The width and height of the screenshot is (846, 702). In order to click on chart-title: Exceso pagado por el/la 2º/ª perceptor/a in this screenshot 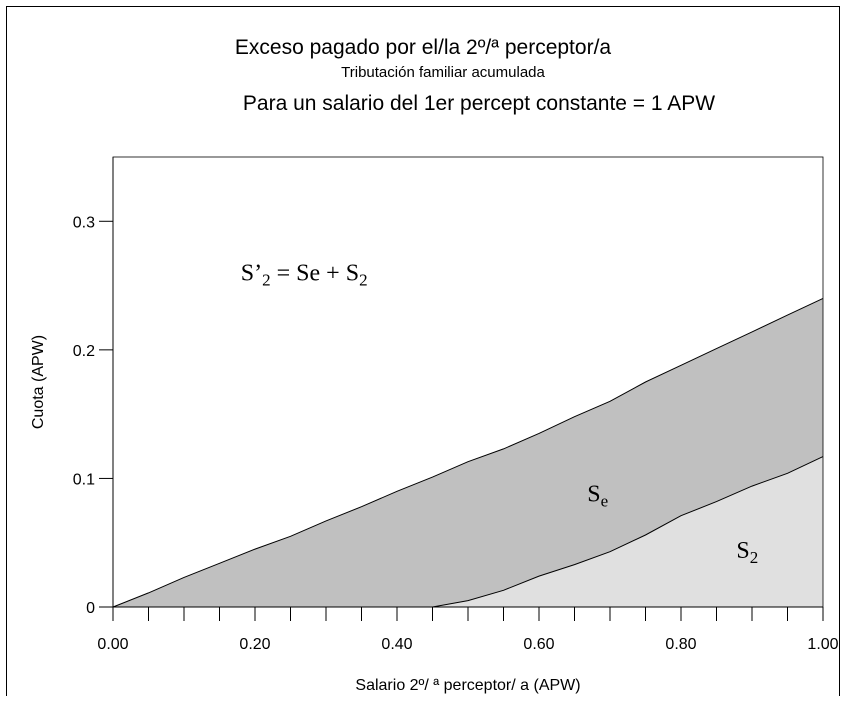, I will do `click(423, 47)`.